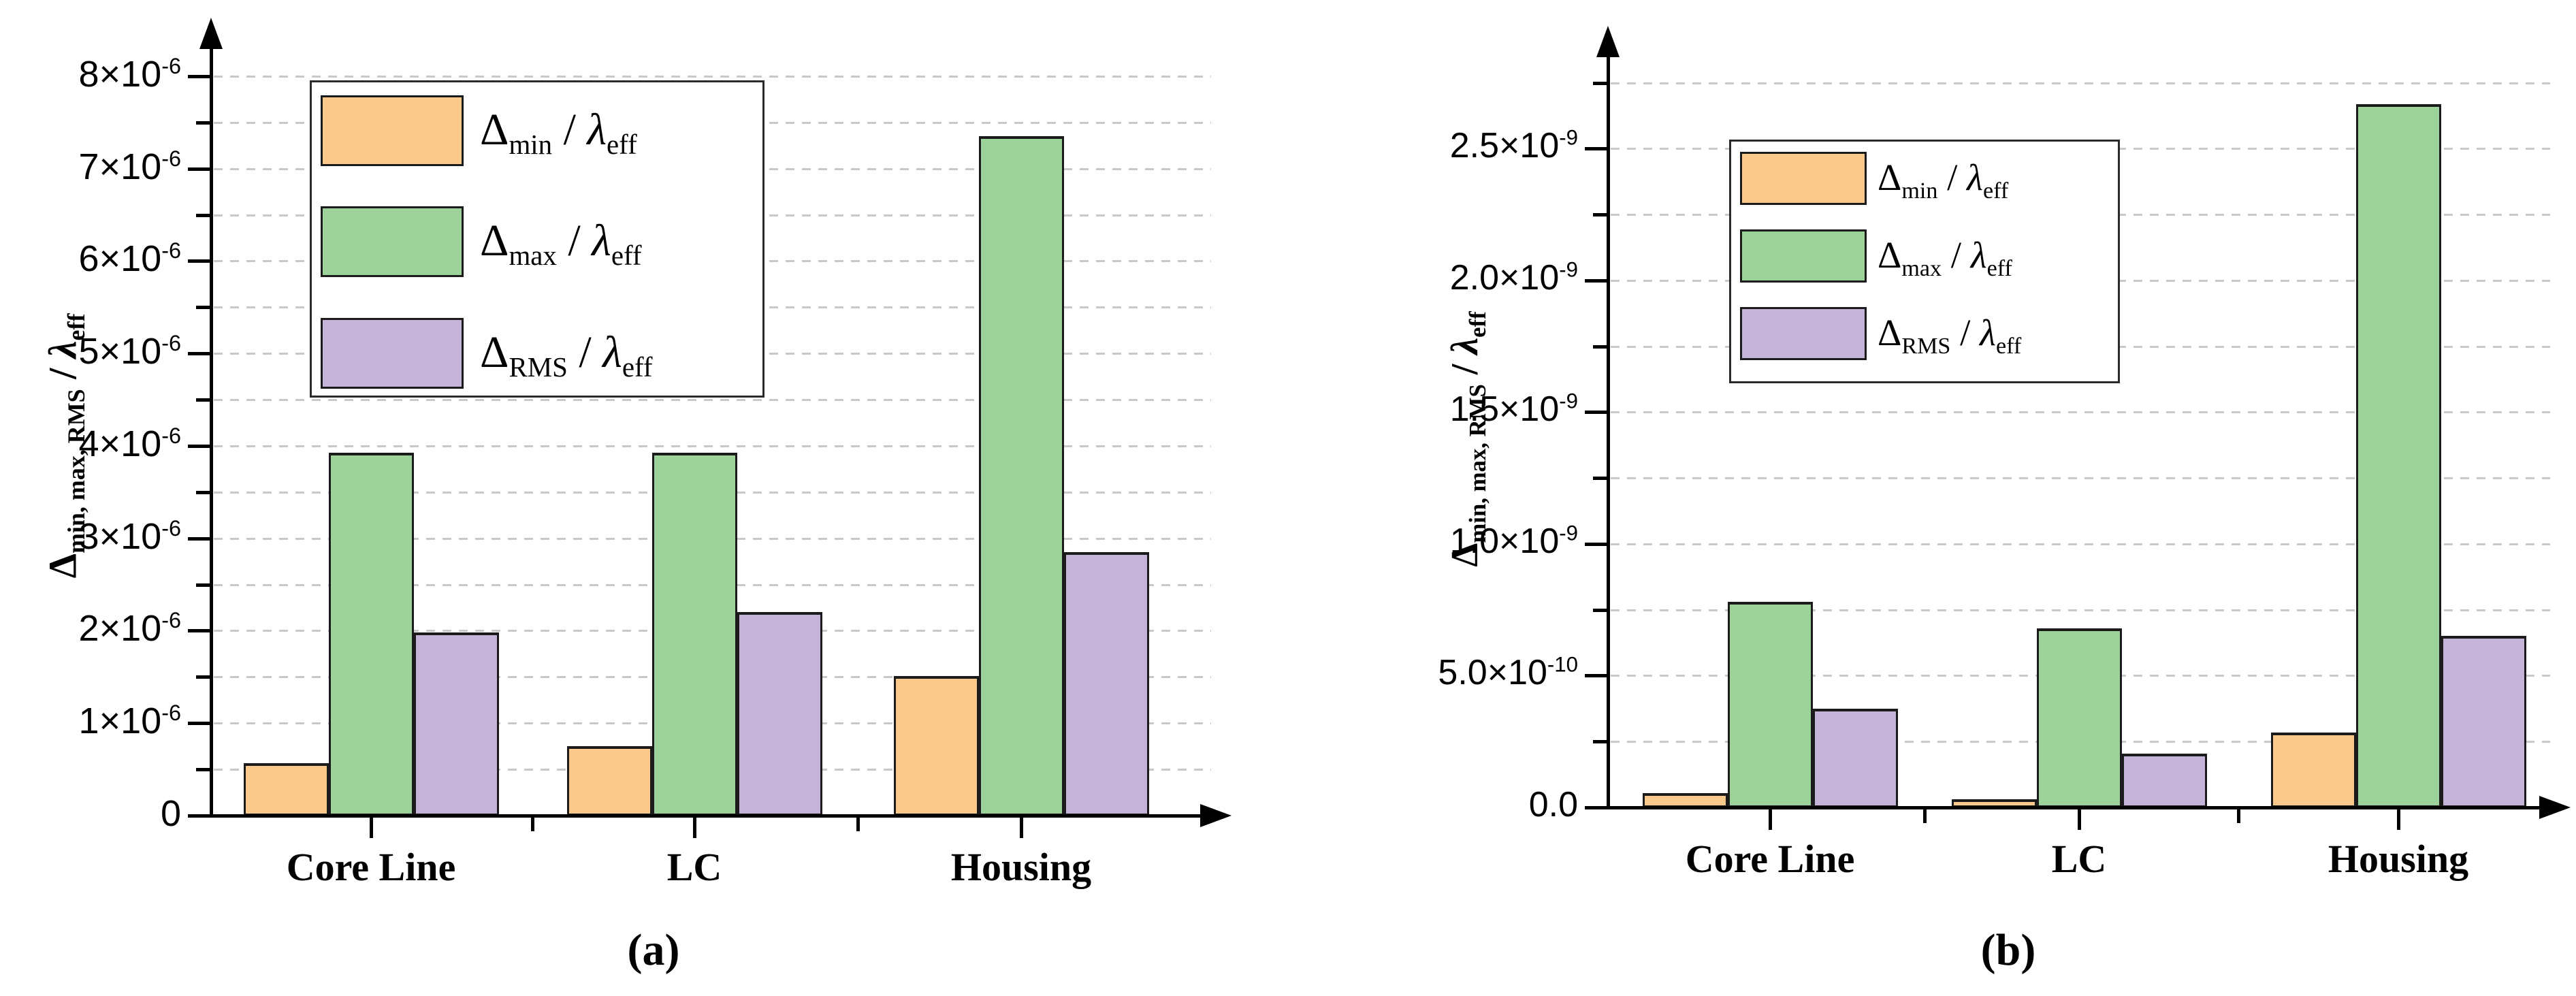  What do you see at coordinates (1106, 684) in the screenshot?
I see `bar-a-rms-housing` at bounding box center [1106, 684].